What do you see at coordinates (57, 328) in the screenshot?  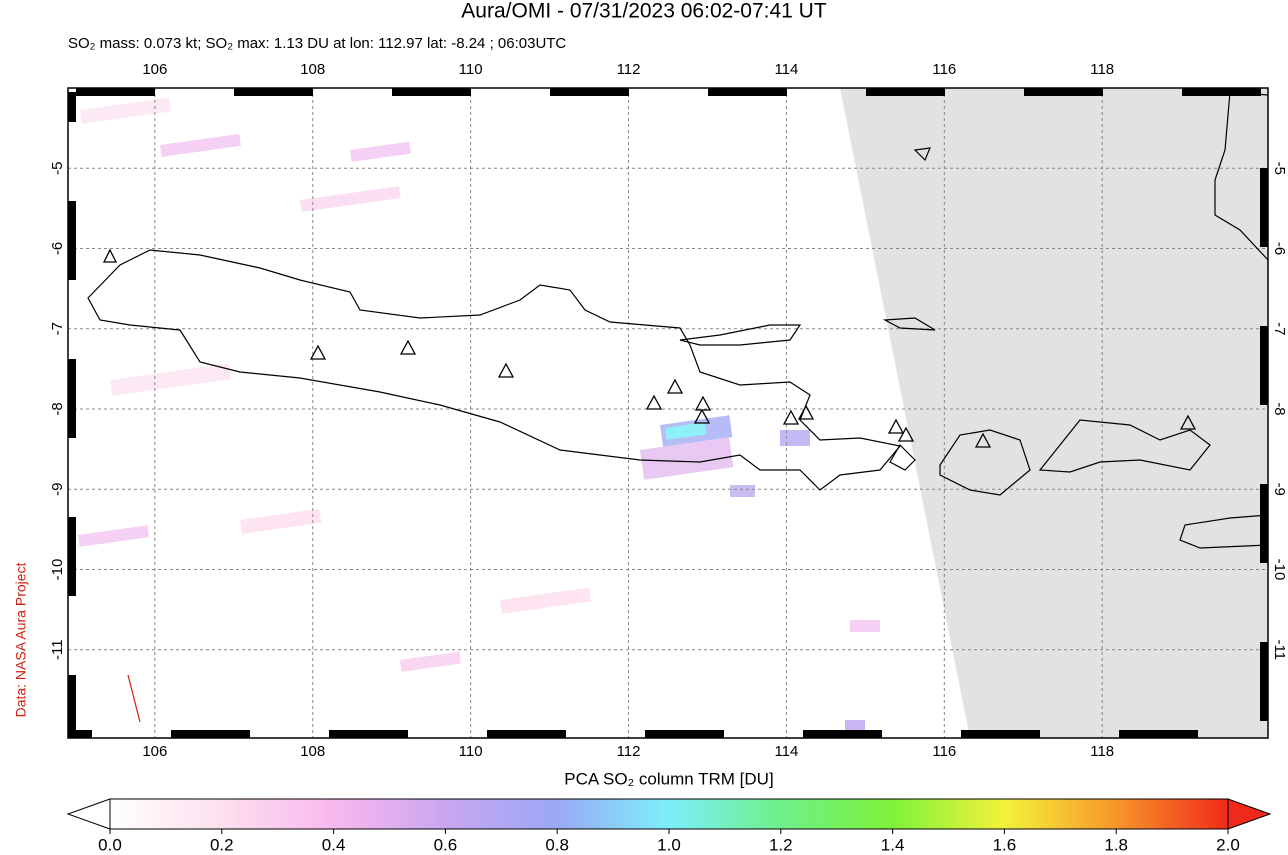 I see `lat-label-left: -7` at bounding box center [57, 328].